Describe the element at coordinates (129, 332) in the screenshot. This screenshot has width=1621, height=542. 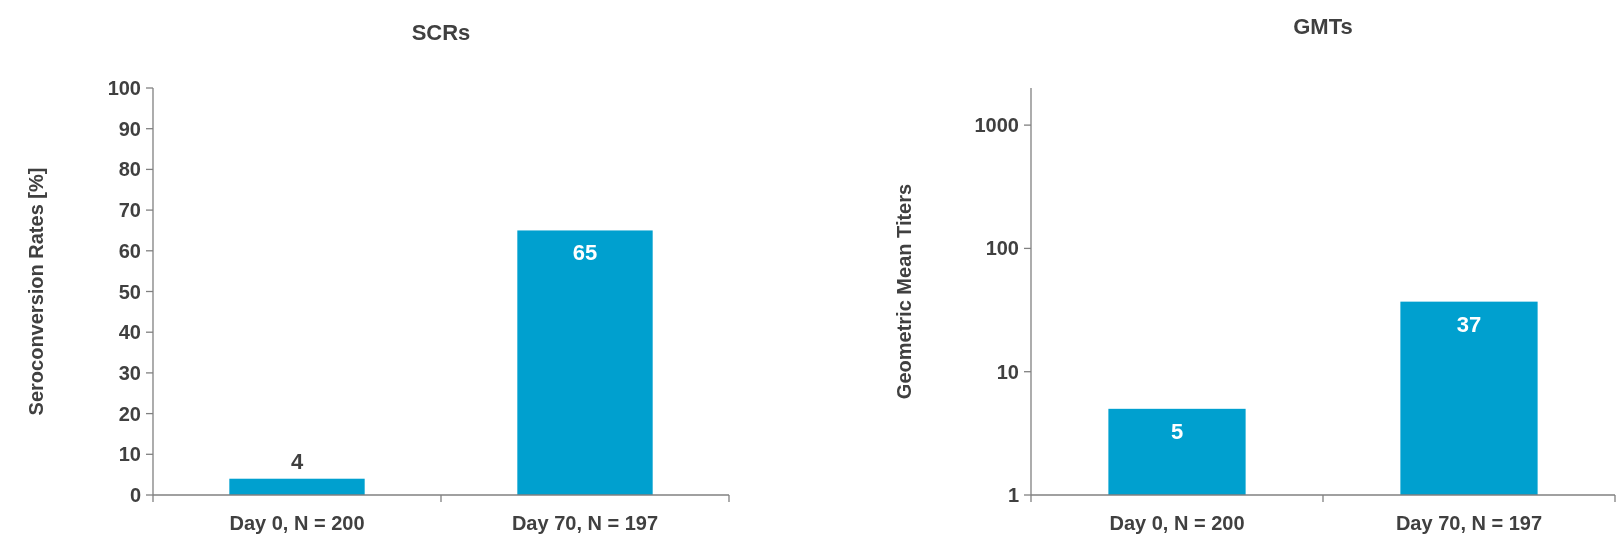
I see `y-tick-label: 40` at that location.